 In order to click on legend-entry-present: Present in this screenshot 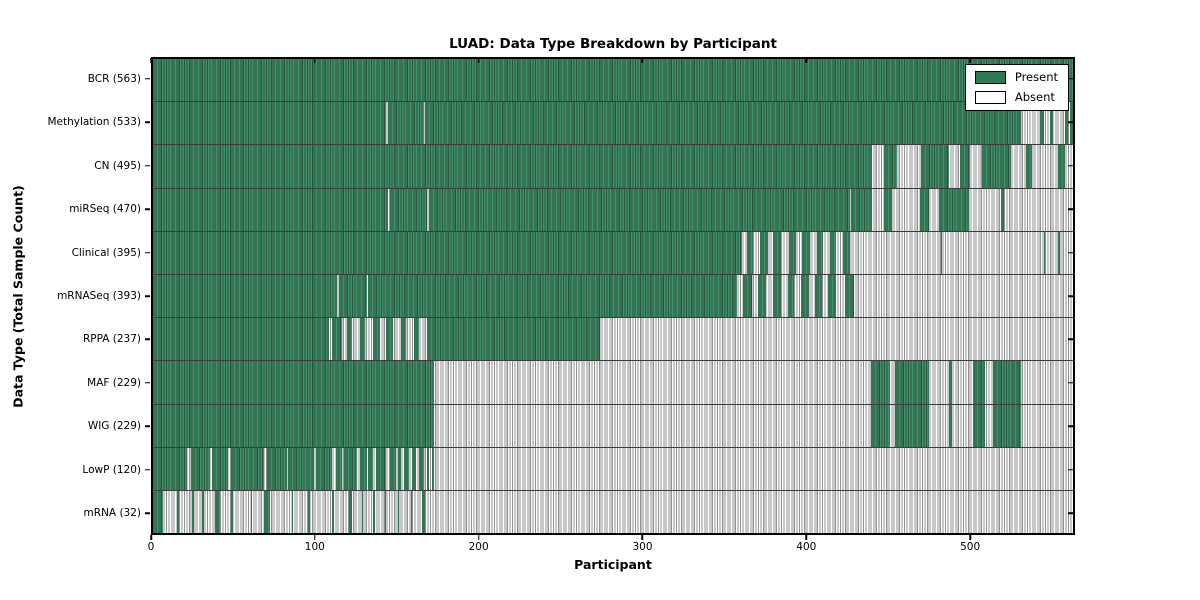, I will do `click(1016, 76)`.